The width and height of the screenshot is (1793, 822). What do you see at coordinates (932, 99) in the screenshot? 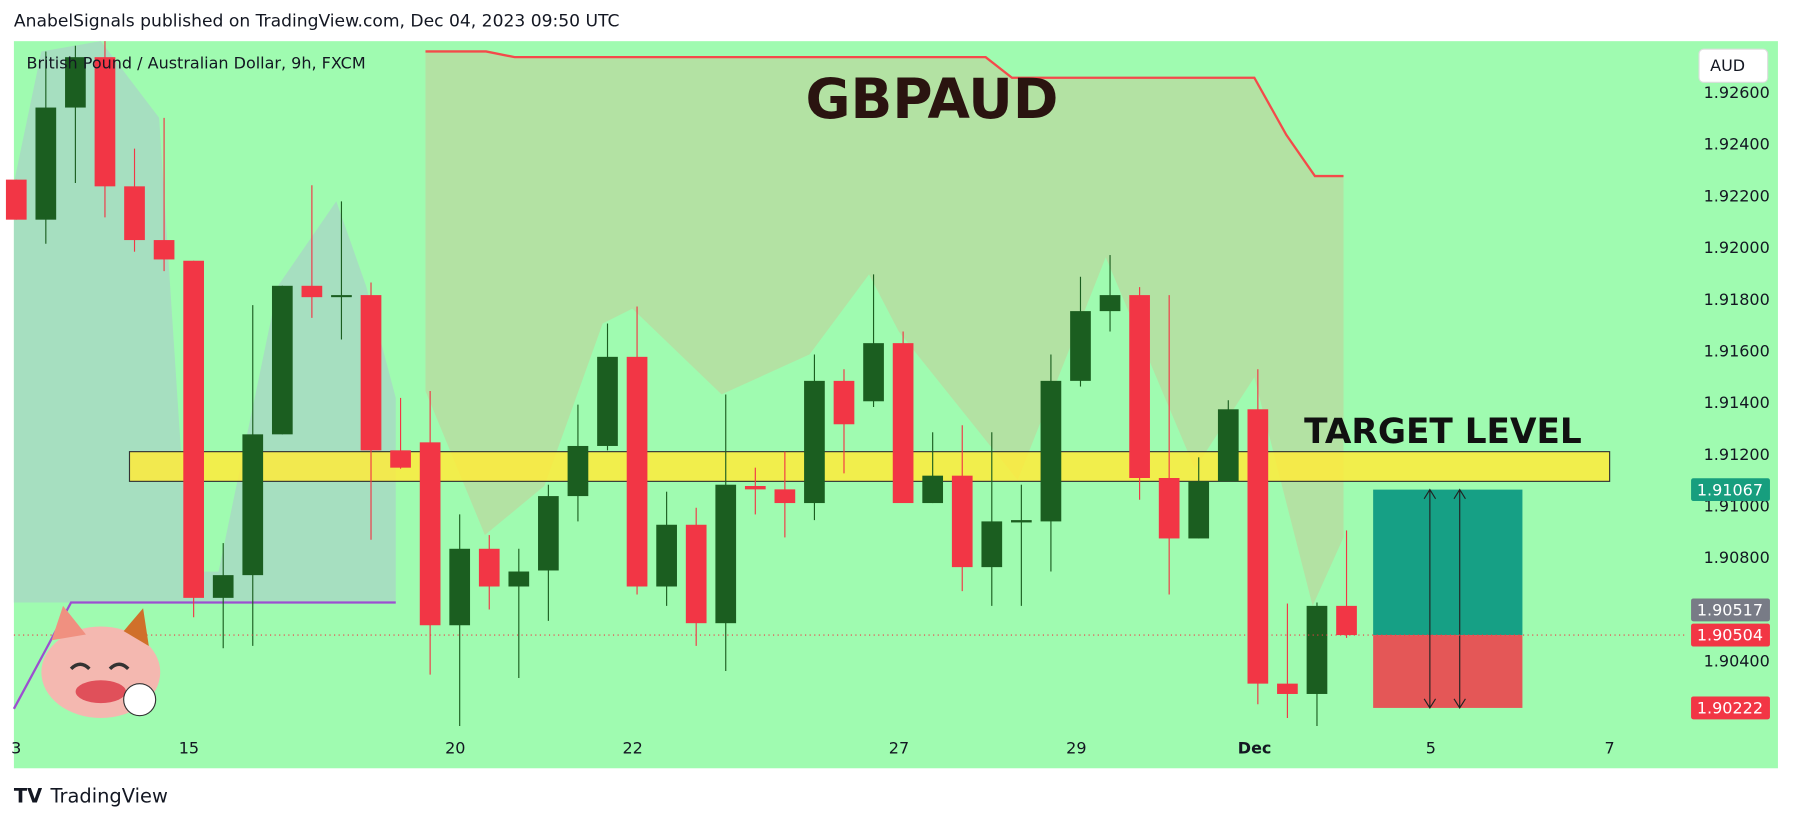
I see `chart-title: GBPAUD` at bounding box center [932, 99].